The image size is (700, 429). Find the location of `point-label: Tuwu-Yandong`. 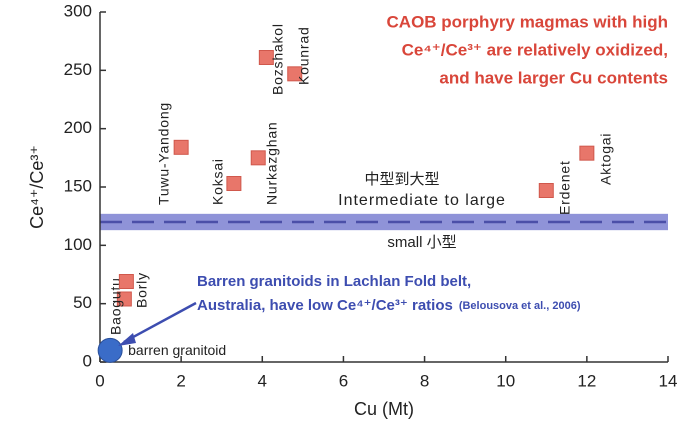

point-label: Tuwu-Yandong is located at coordinates (164, 153).